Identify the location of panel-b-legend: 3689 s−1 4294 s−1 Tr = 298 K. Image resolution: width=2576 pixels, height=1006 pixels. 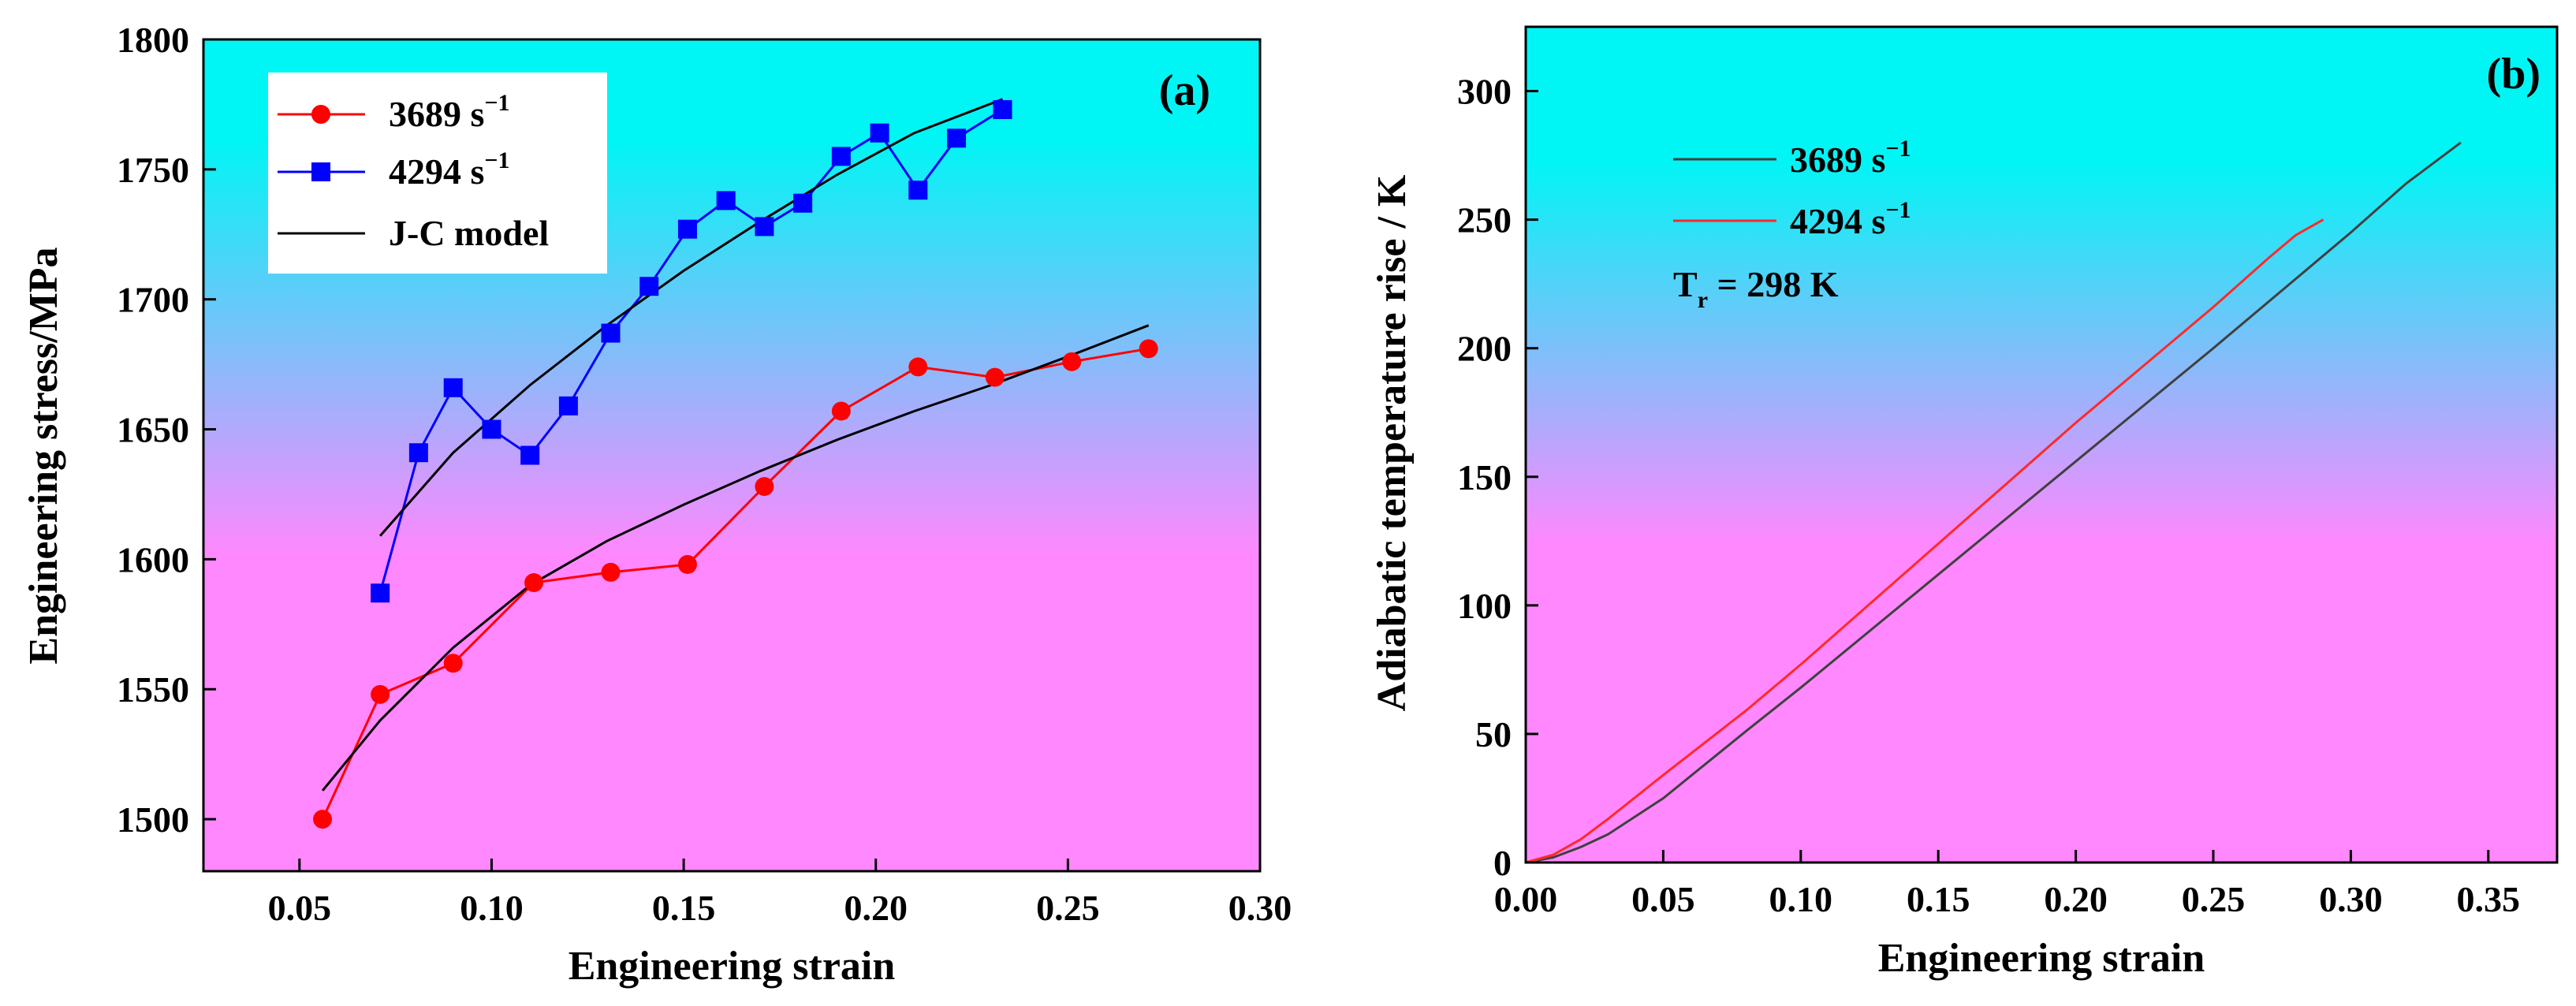
(1792, 224).